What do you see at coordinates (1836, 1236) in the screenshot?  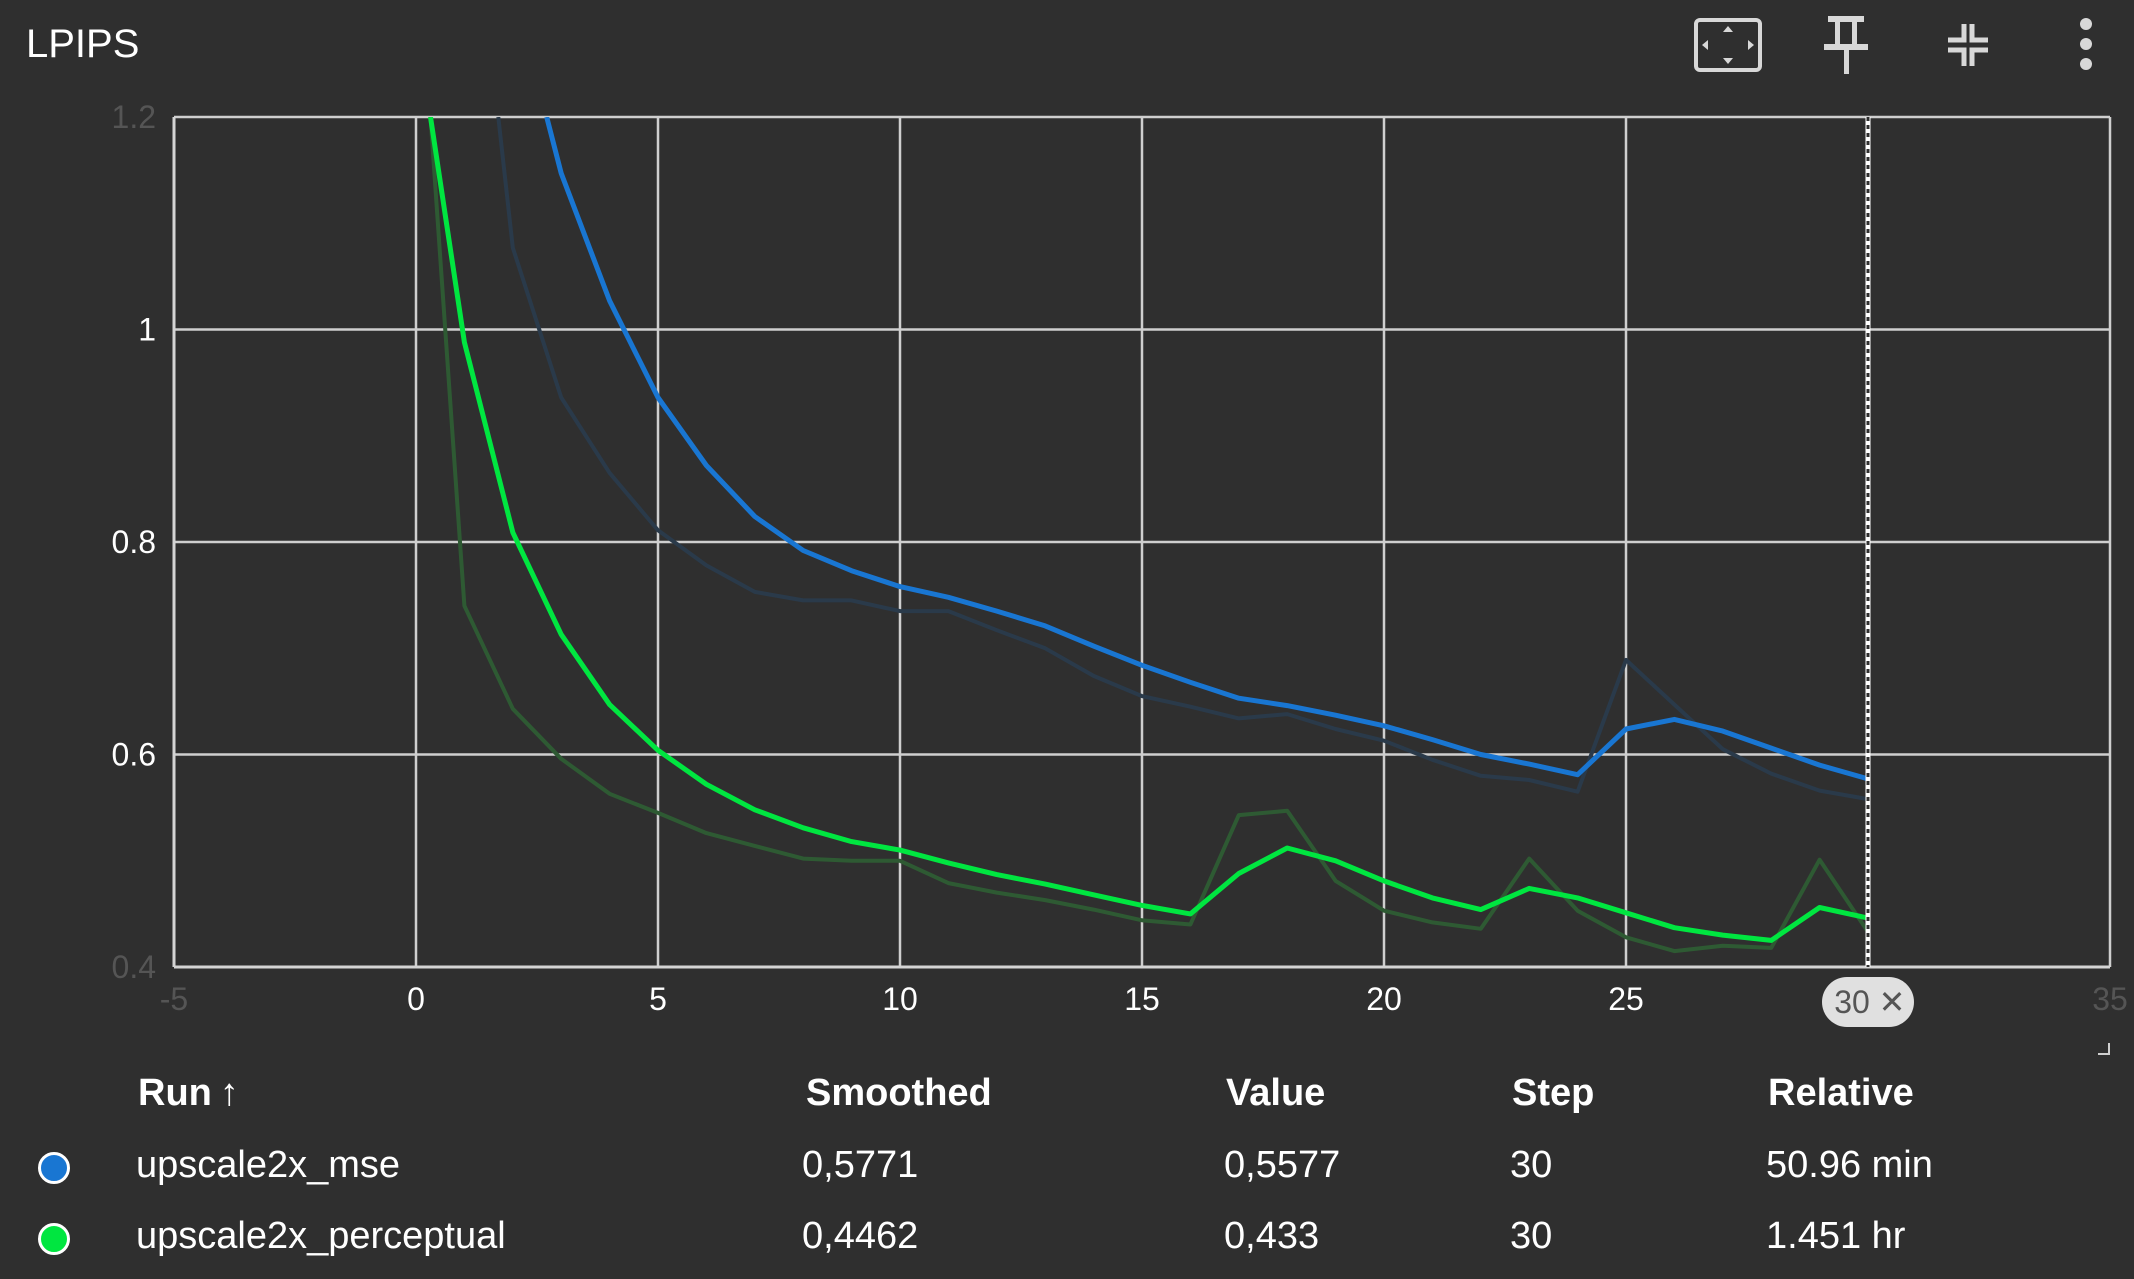 I see `relative-time: 1.451 hr` at bounding box center [1836, 1236].